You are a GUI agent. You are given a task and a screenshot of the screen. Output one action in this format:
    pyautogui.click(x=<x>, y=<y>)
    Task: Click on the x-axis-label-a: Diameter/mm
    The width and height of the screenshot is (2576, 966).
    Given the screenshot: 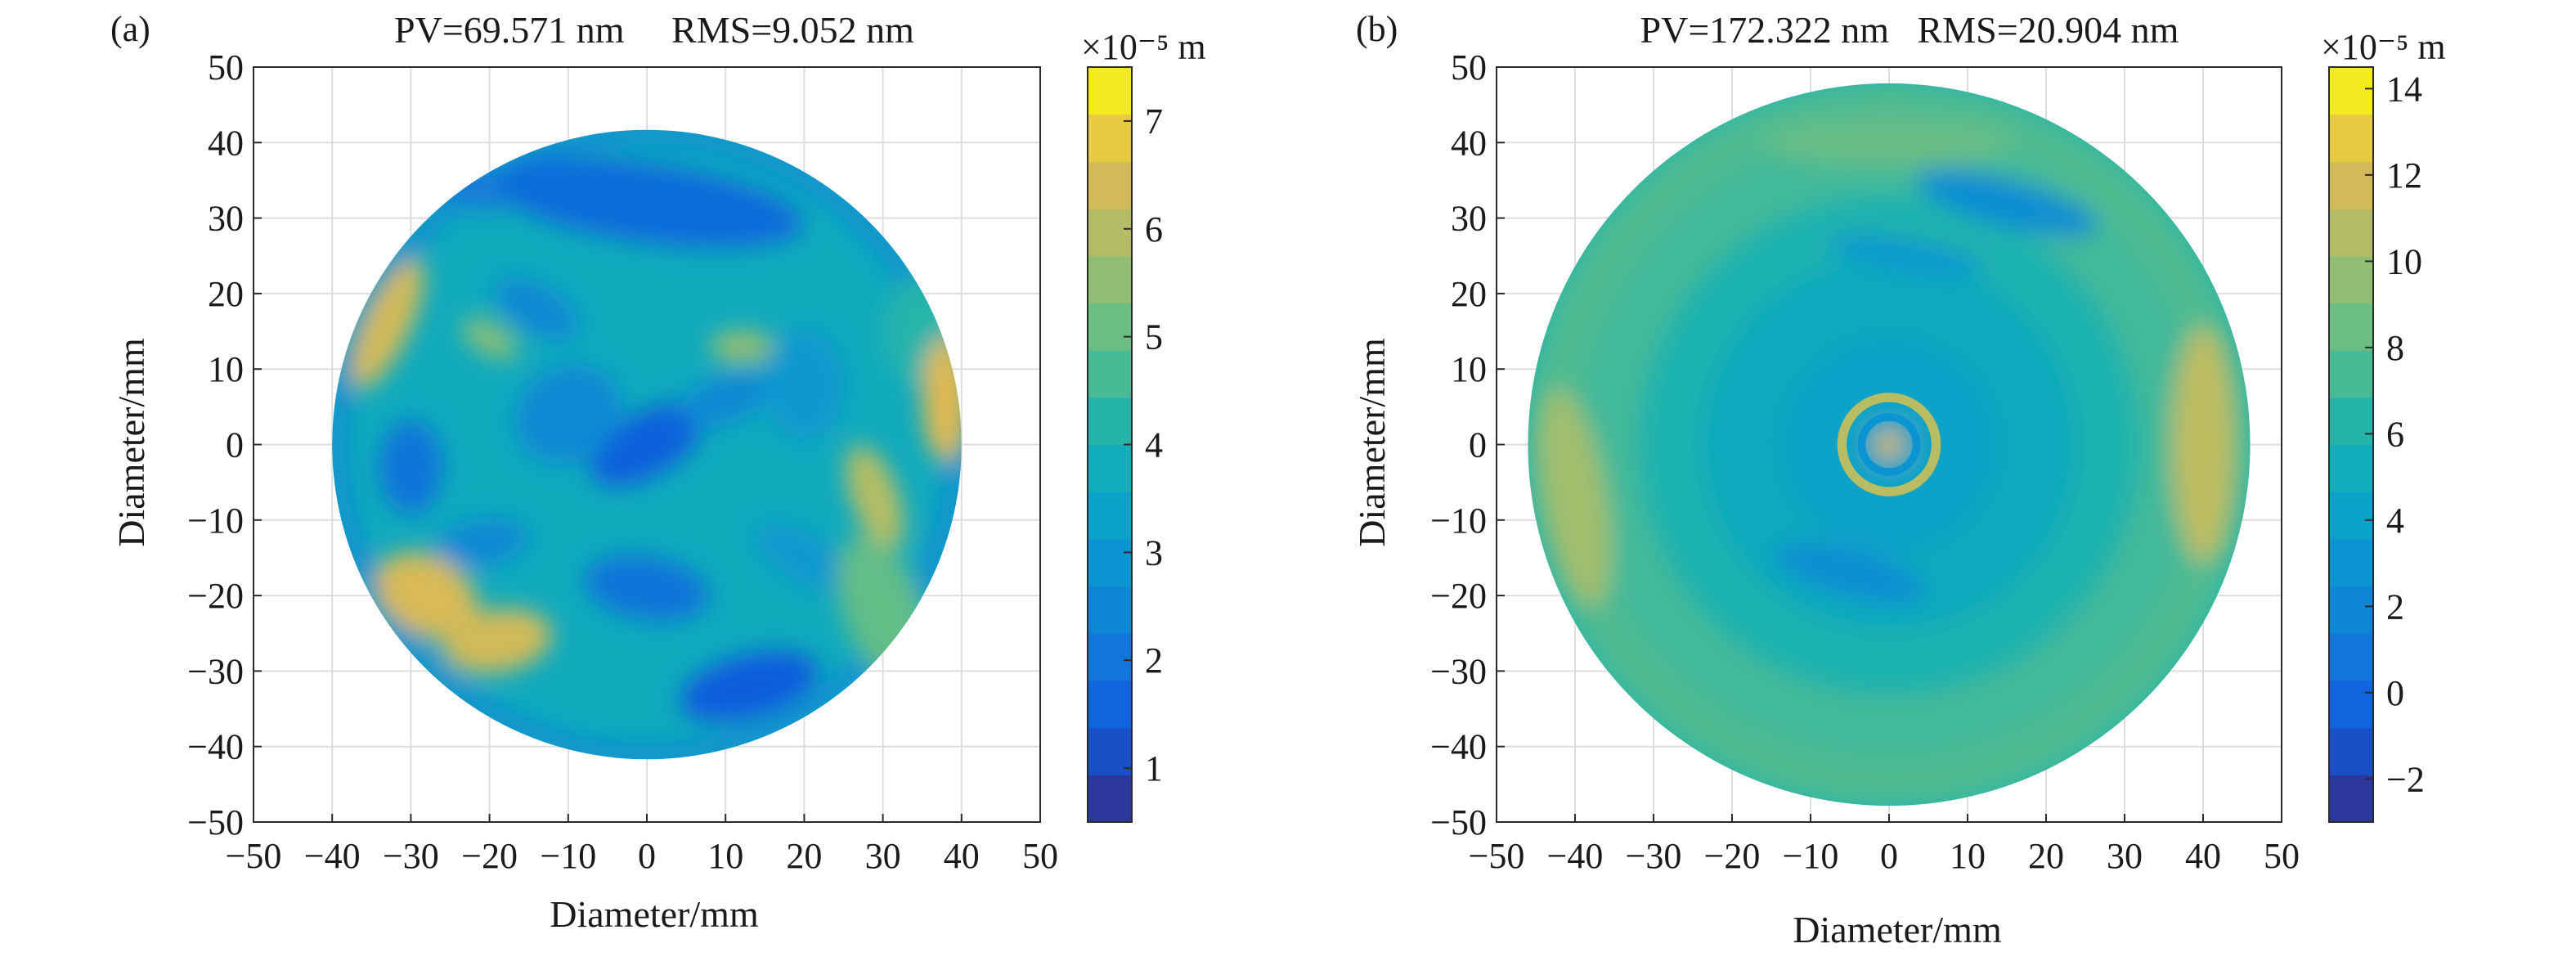 What is the action you would take?
    pyautogui.click(x=654, y=914)
    